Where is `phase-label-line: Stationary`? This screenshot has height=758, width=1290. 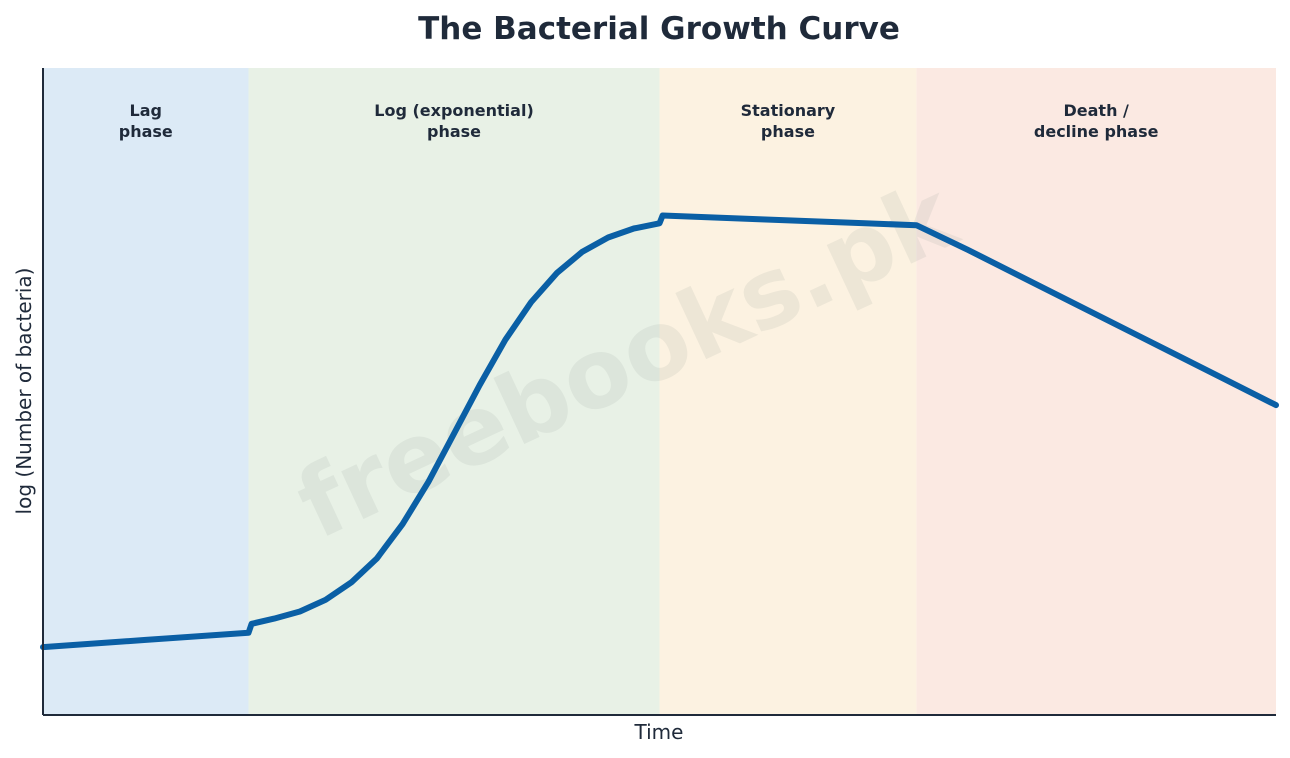
phase-label-line: Stationary is located at coordinates (788, 110).